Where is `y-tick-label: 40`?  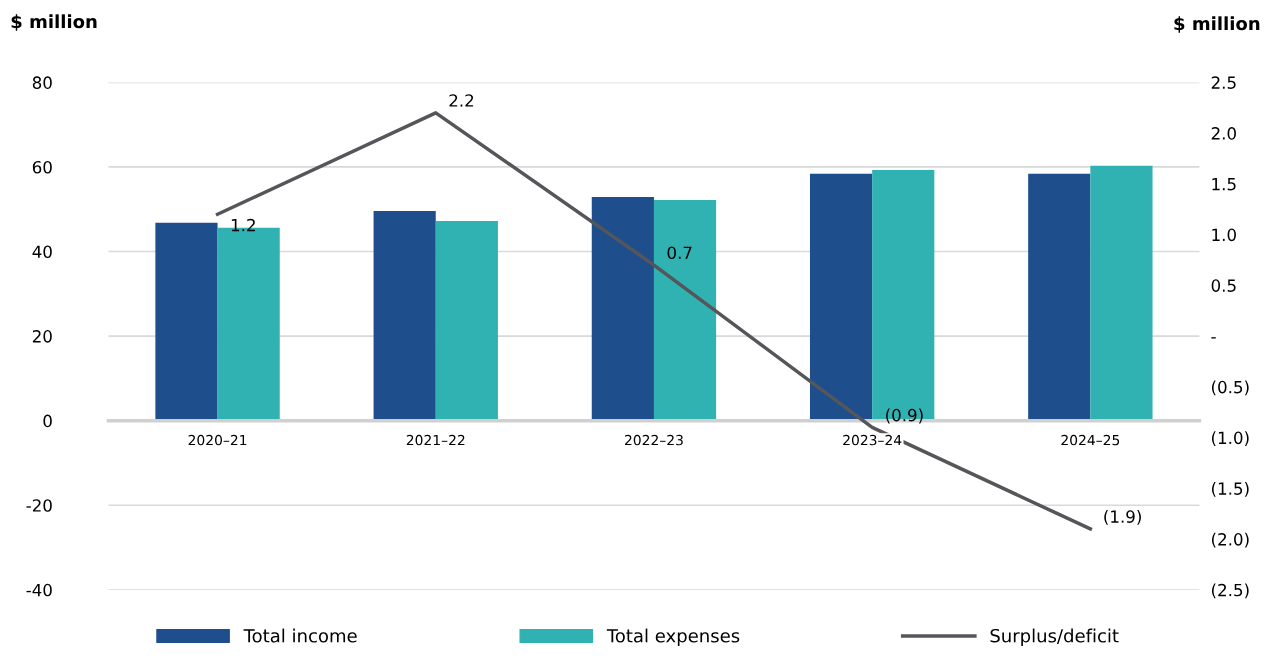
y-tick-label: 40 is located at coordinates (42, 252).